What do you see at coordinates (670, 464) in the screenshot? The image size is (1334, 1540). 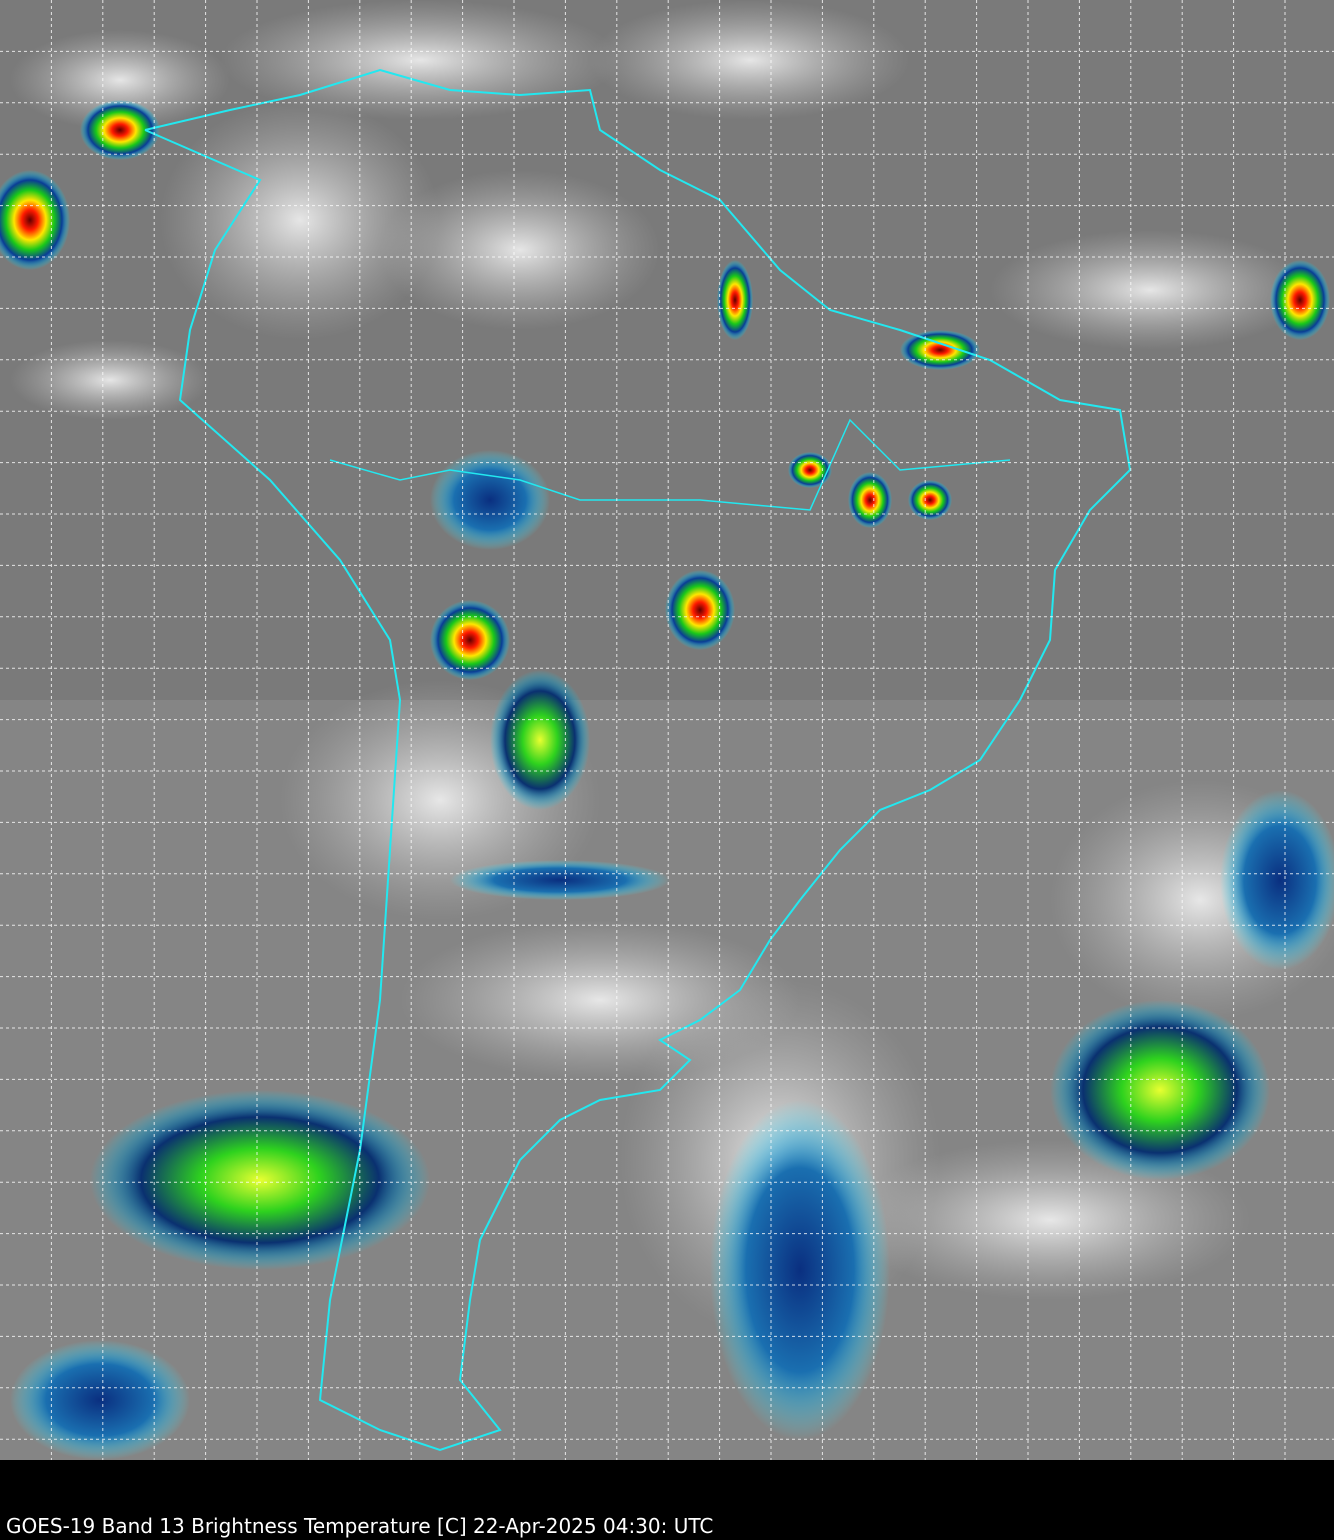 I see `country-borders` at bounding box center [670, 464].